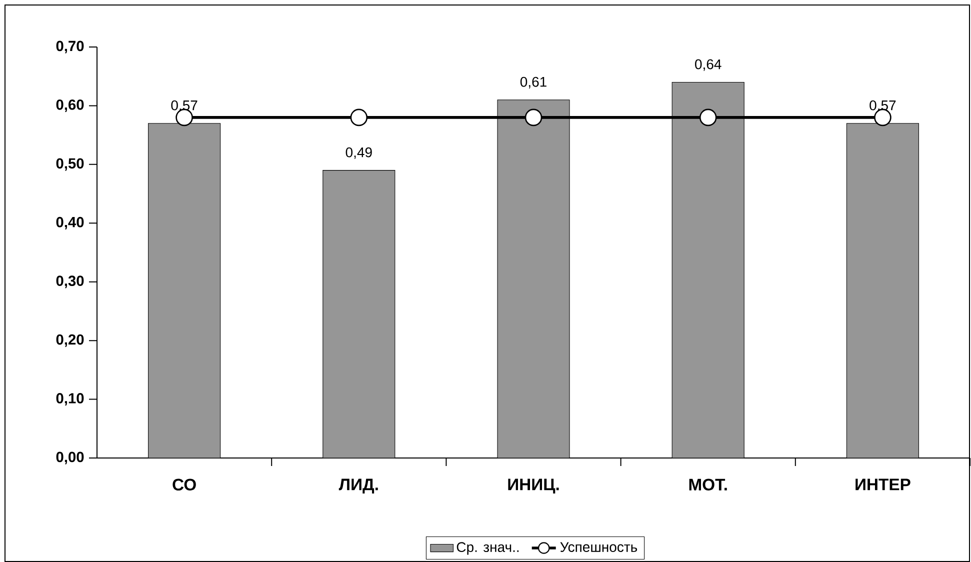  Describe the element at coordinates (70, 399) in the screenshot. I see `y-tick-label: 0,10` at that location.